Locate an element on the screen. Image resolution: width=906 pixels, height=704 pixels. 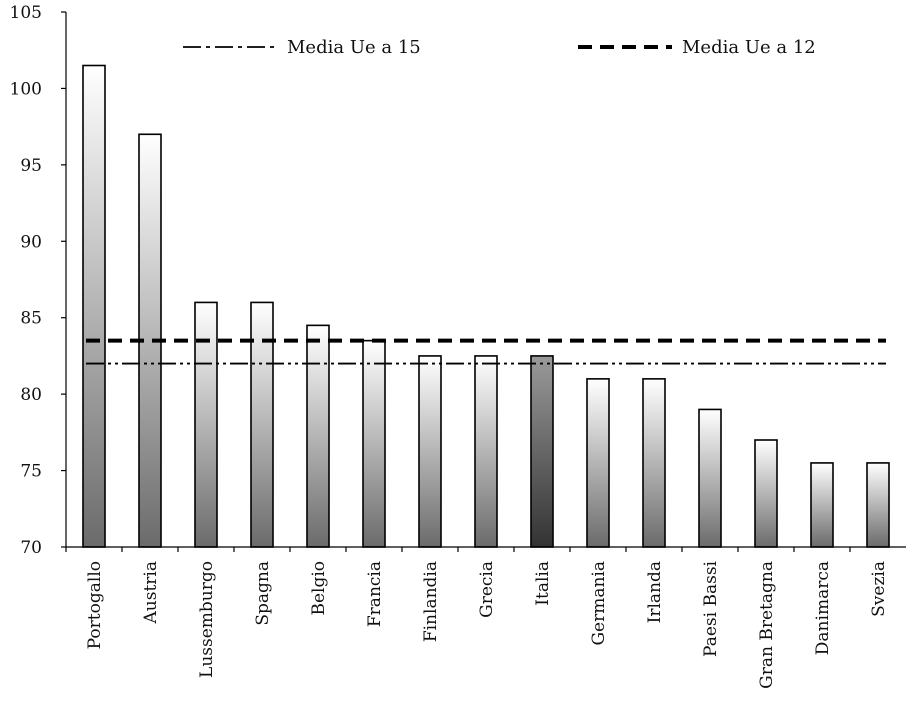
y-axis: 70 75 80 85 90 95 100 105 is located at coordinates (38, 280).